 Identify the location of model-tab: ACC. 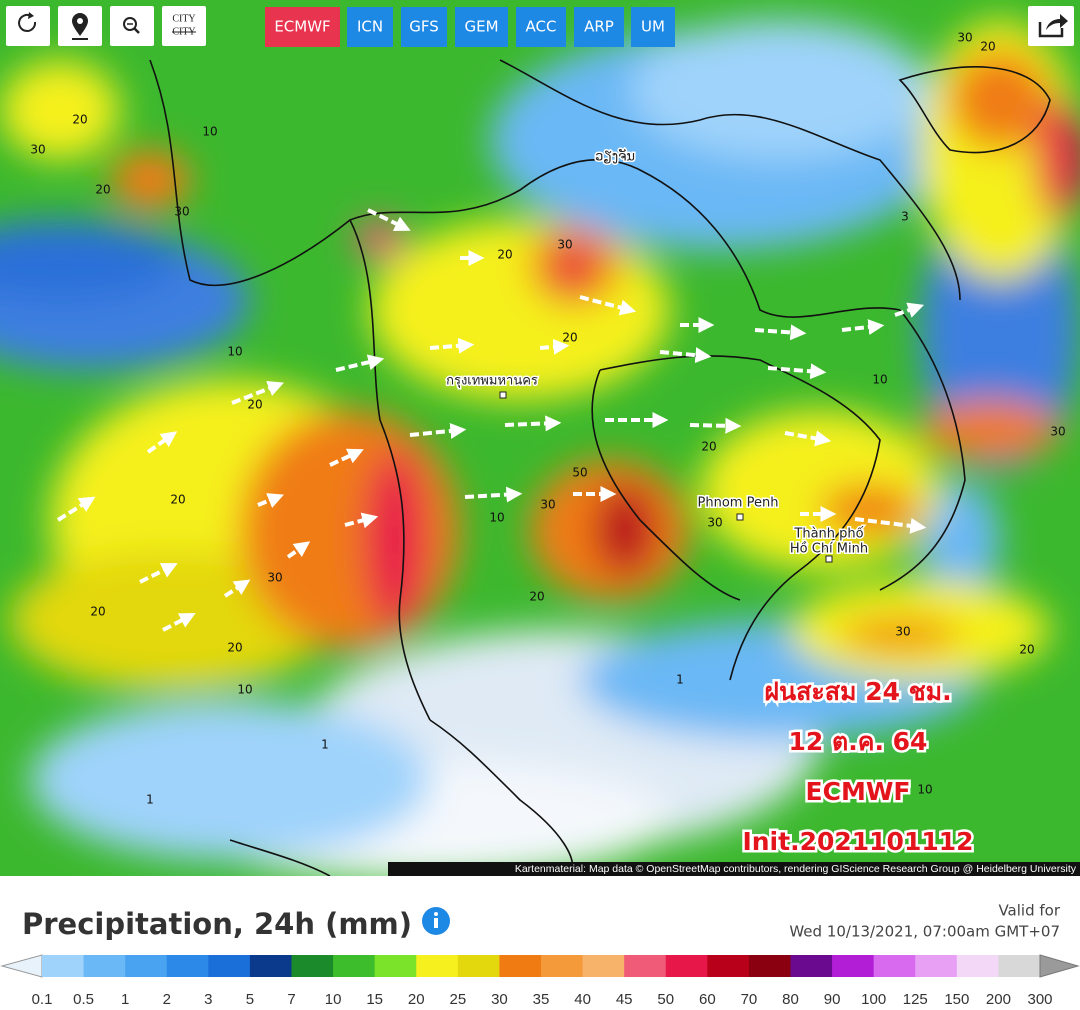
(541, 27).